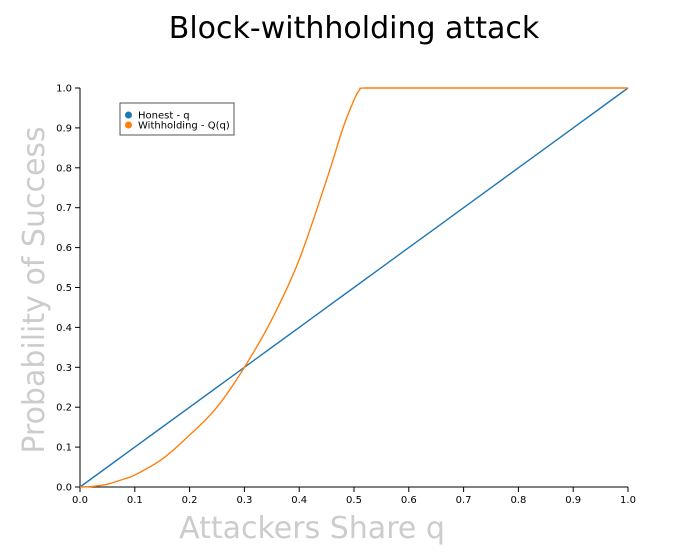 The height and width of the screenshot is (558, 686). What do you see at coordinates (573, 500) in the screenshot?
I see `x-tick-label: 0.9` at bounding box center [573, 500].